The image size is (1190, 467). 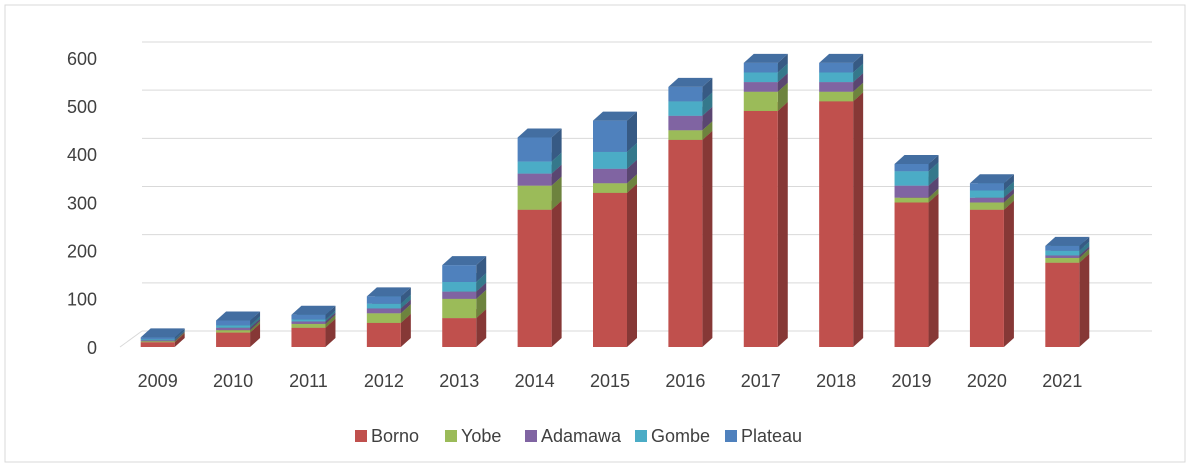 What do you see at coordinates (1062, 381) in the screenshot?
I see `x-tick-label: 2021` at bounding box center [1062, 381].